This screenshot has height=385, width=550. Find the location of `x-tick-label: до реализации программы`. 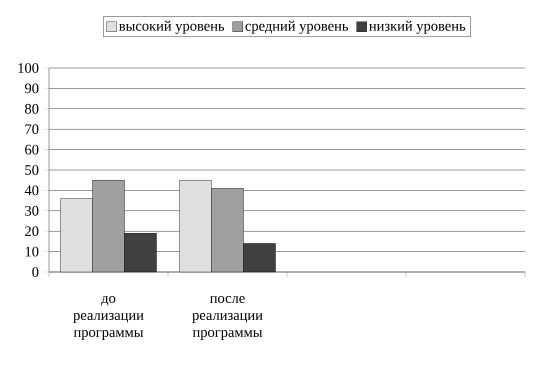

x-tick-label: до реализации программы is located at coordinates (108, 318).